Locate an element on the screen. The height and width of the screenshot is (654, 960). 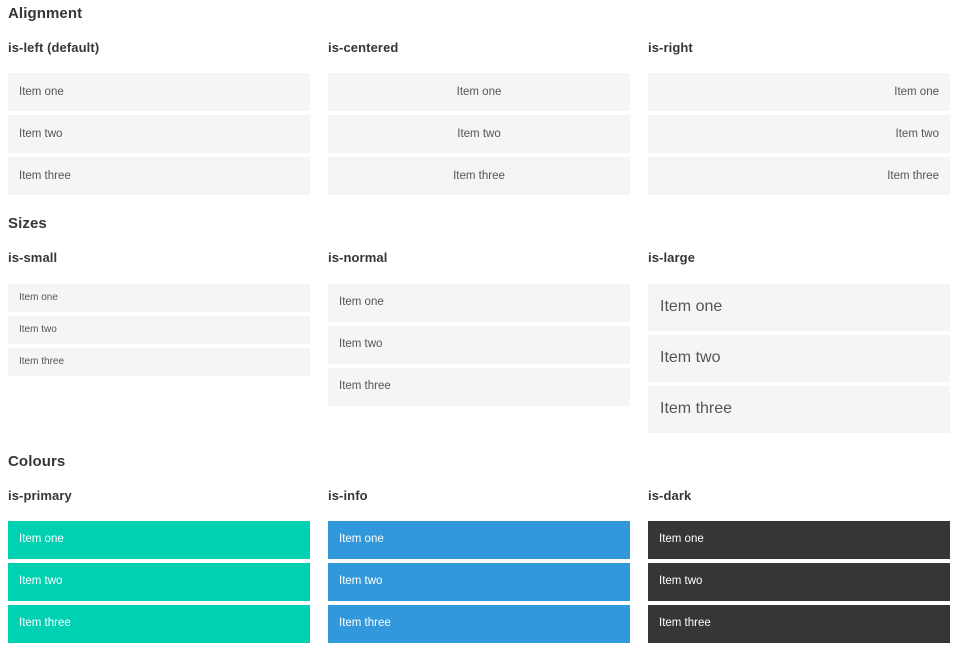
list-left-aligned: Item one Item two Item three is located at coordinates (159, 134).